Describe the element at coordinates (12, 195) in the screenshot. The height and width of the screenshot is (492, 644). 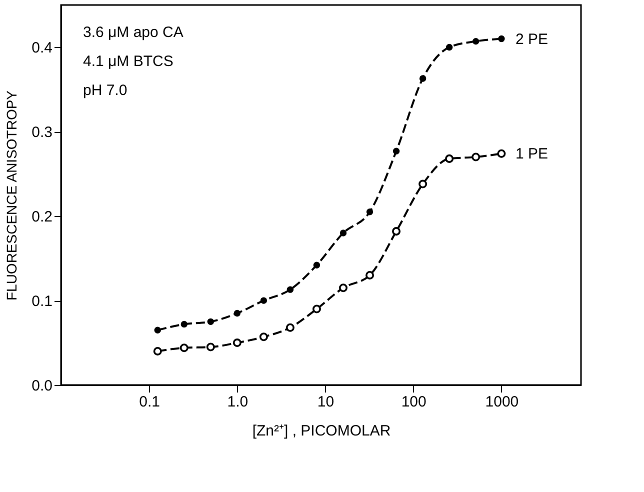
I see `y-axis-title: FLUORESCENCE ANISOTROPY` at that location.